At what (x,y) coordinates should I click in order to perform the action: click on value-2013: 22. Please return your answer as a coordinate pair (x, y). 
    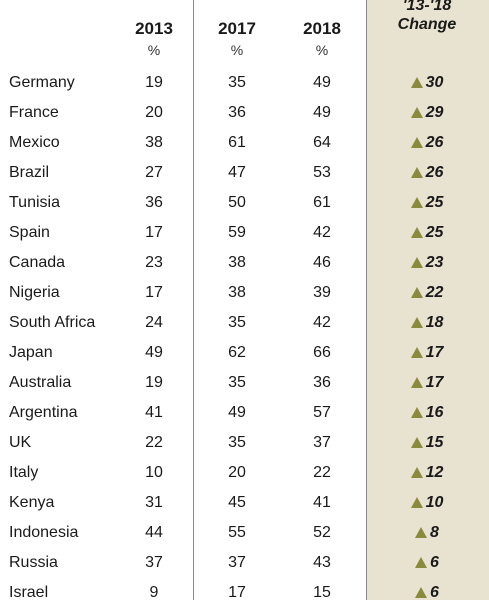
    Looking at the image, I should click on (154, 442).